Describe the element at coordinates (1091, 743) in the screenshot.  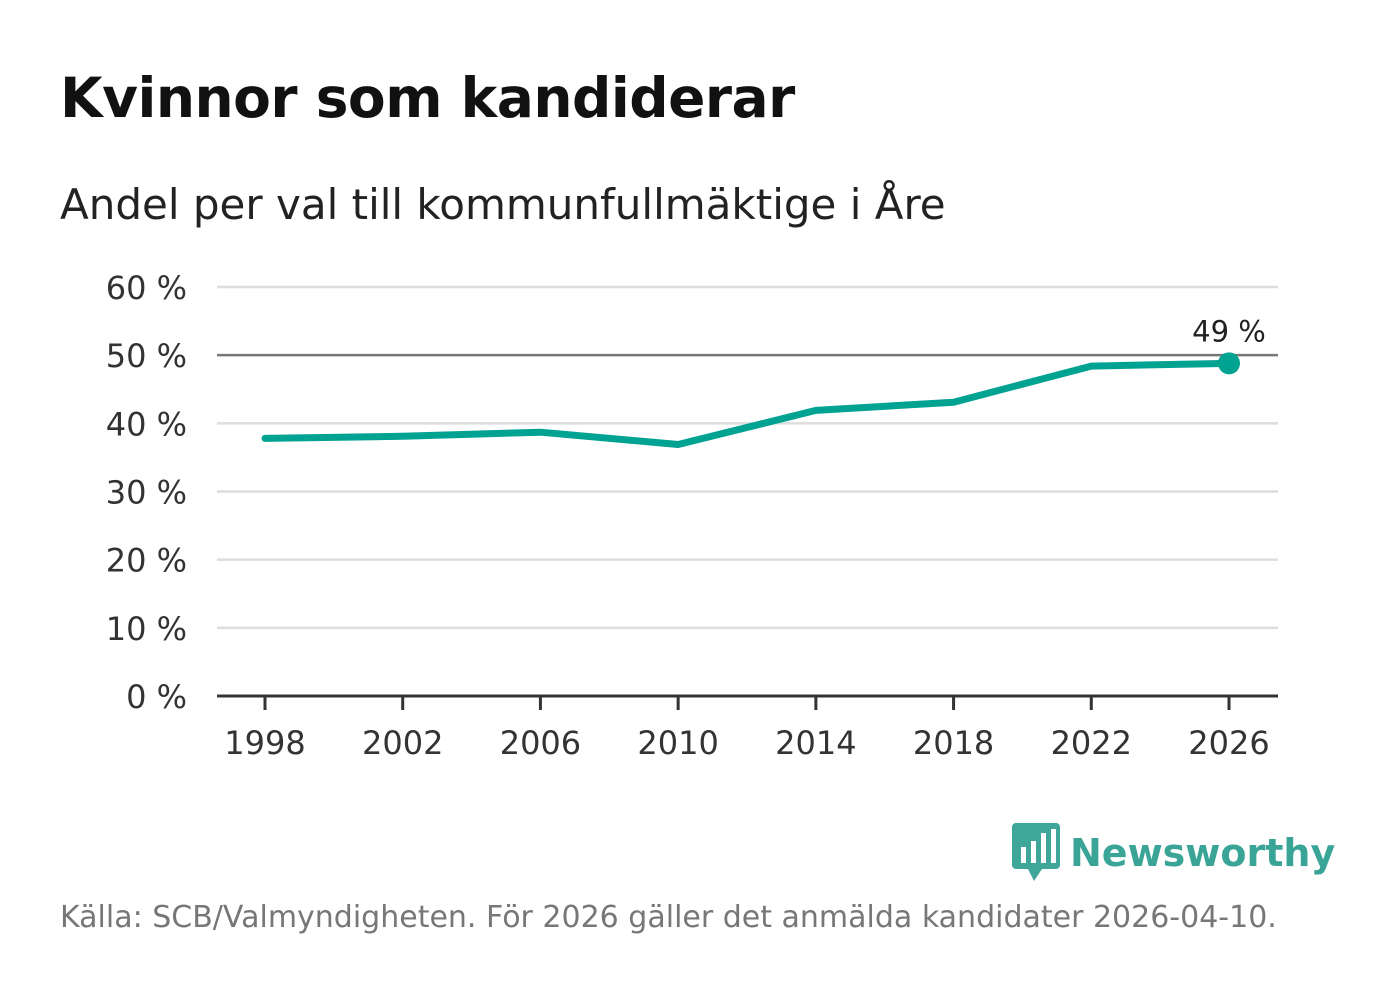
I see `x-tick-label: 2022` at that location.